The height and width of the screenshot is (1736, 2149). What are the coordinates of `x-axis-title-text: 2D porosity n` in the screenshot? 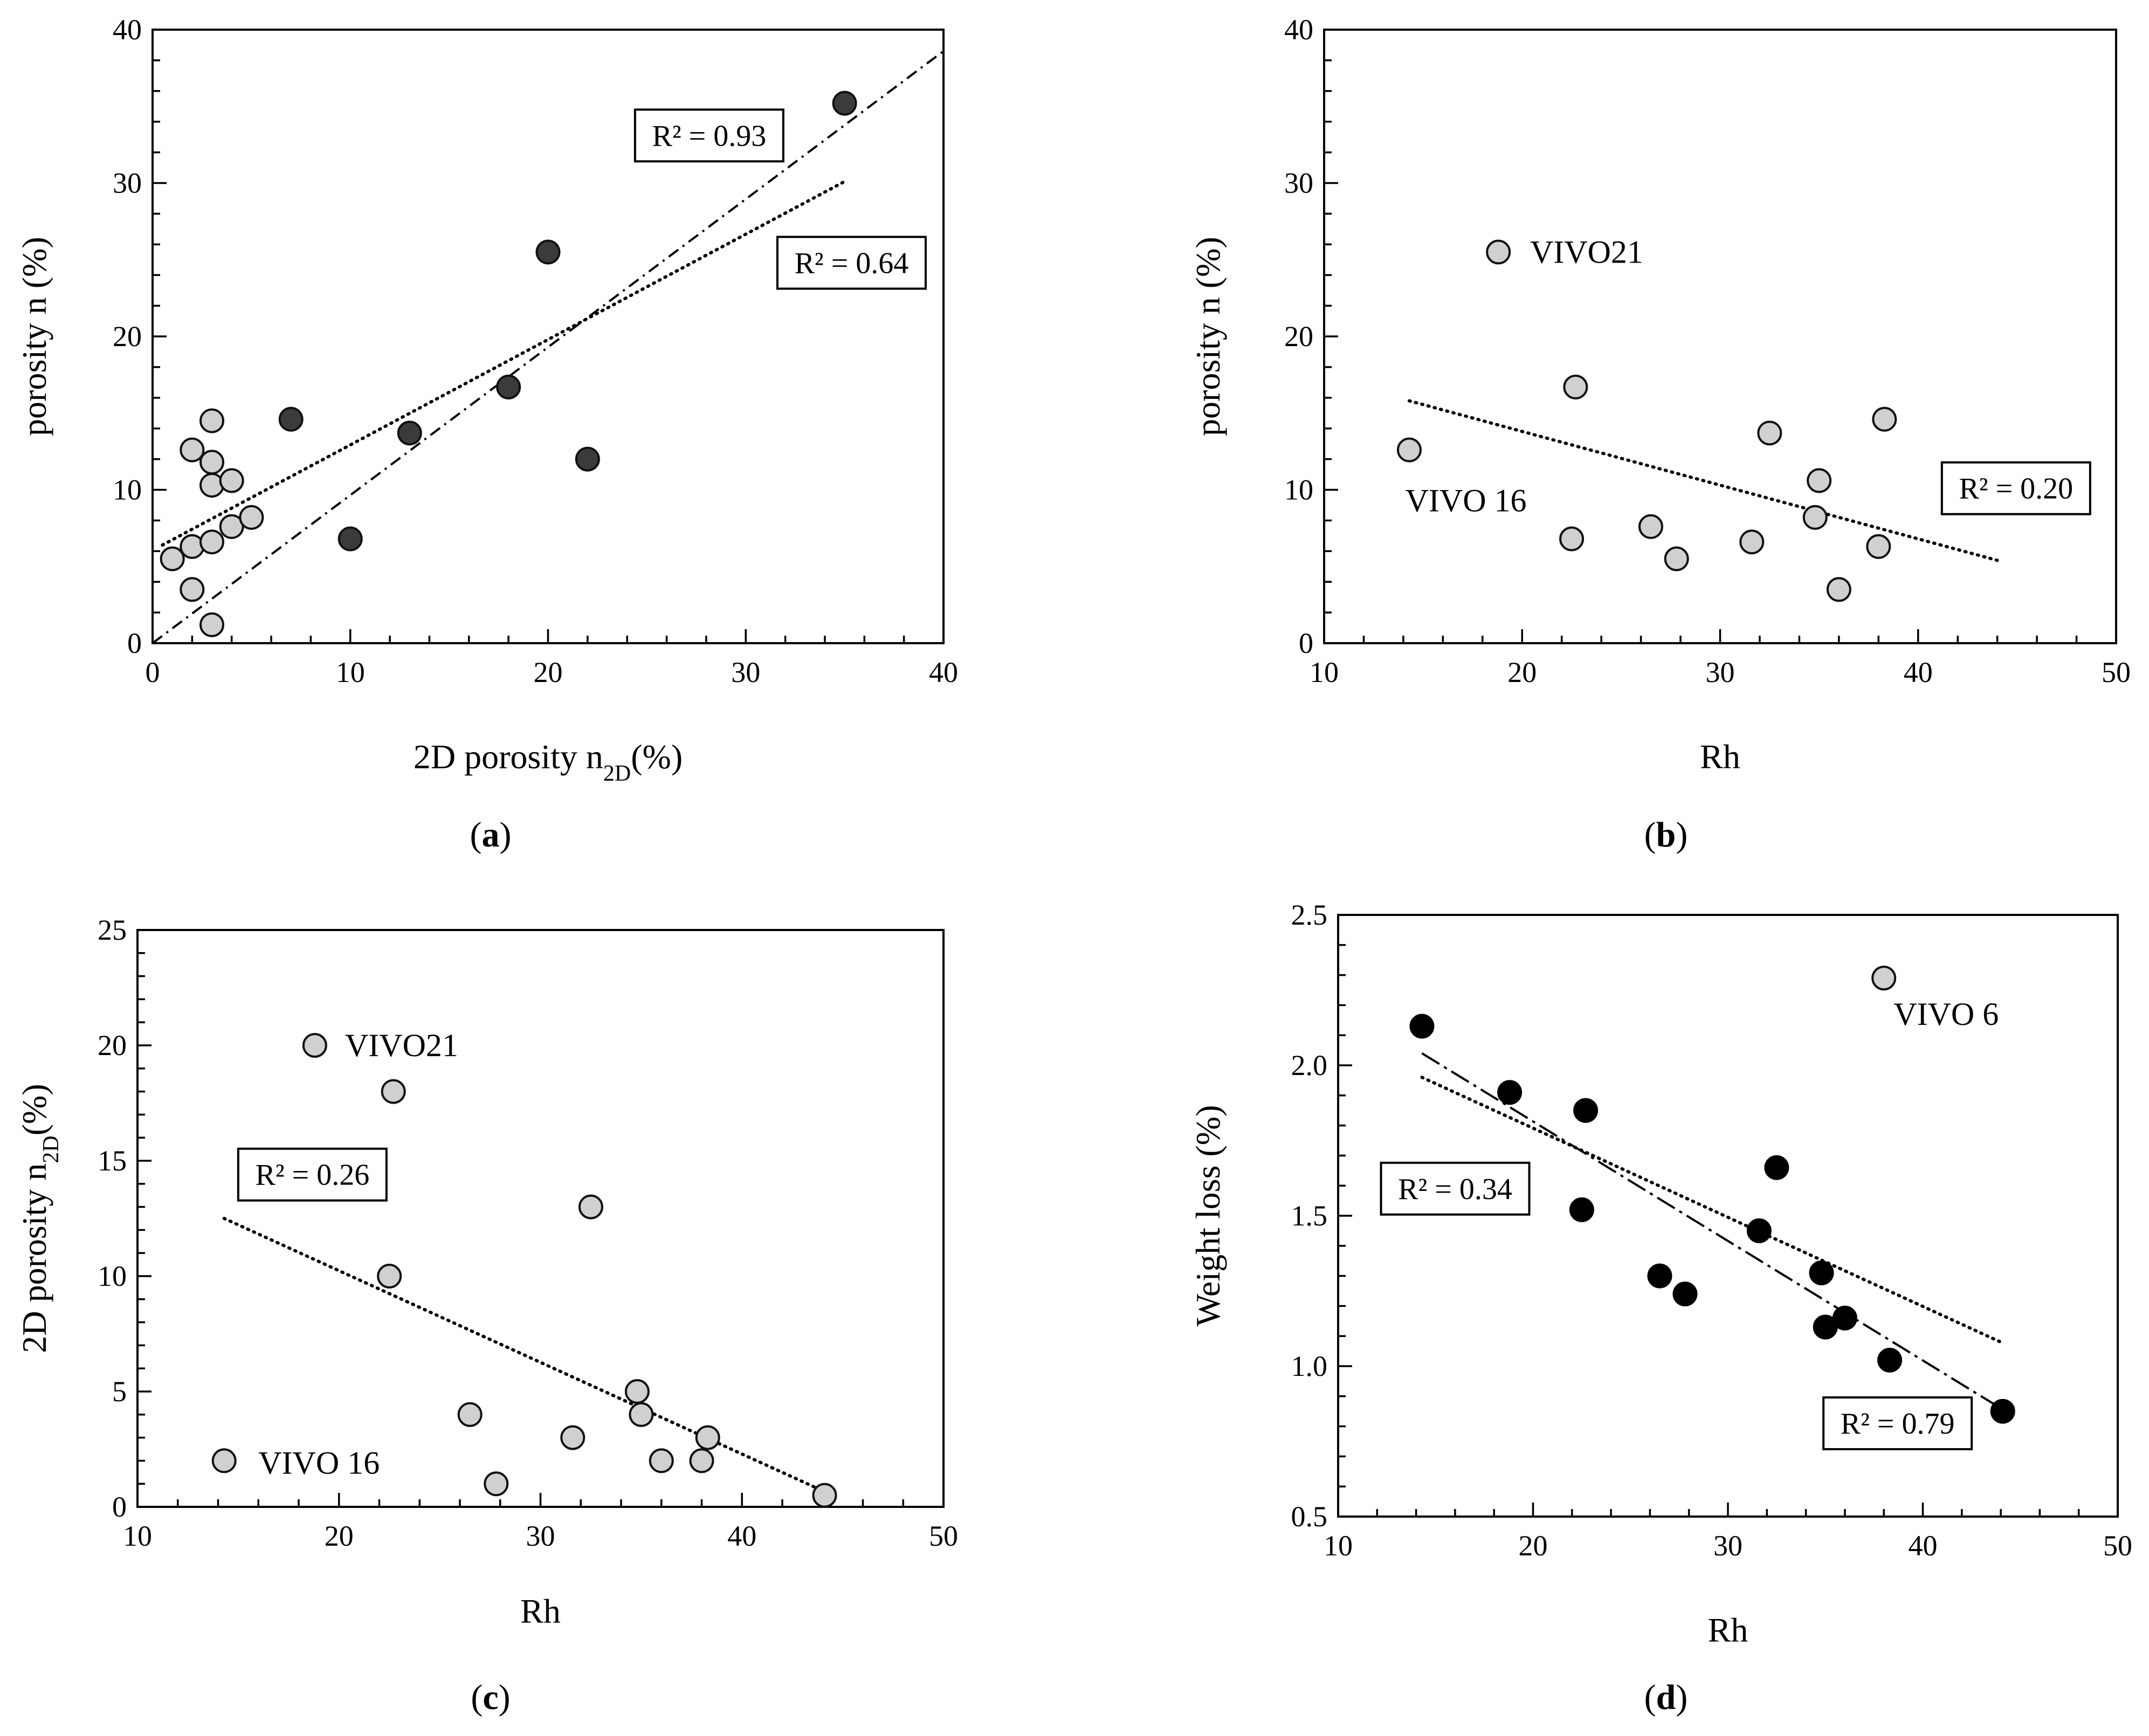 It's located at (508, 757).